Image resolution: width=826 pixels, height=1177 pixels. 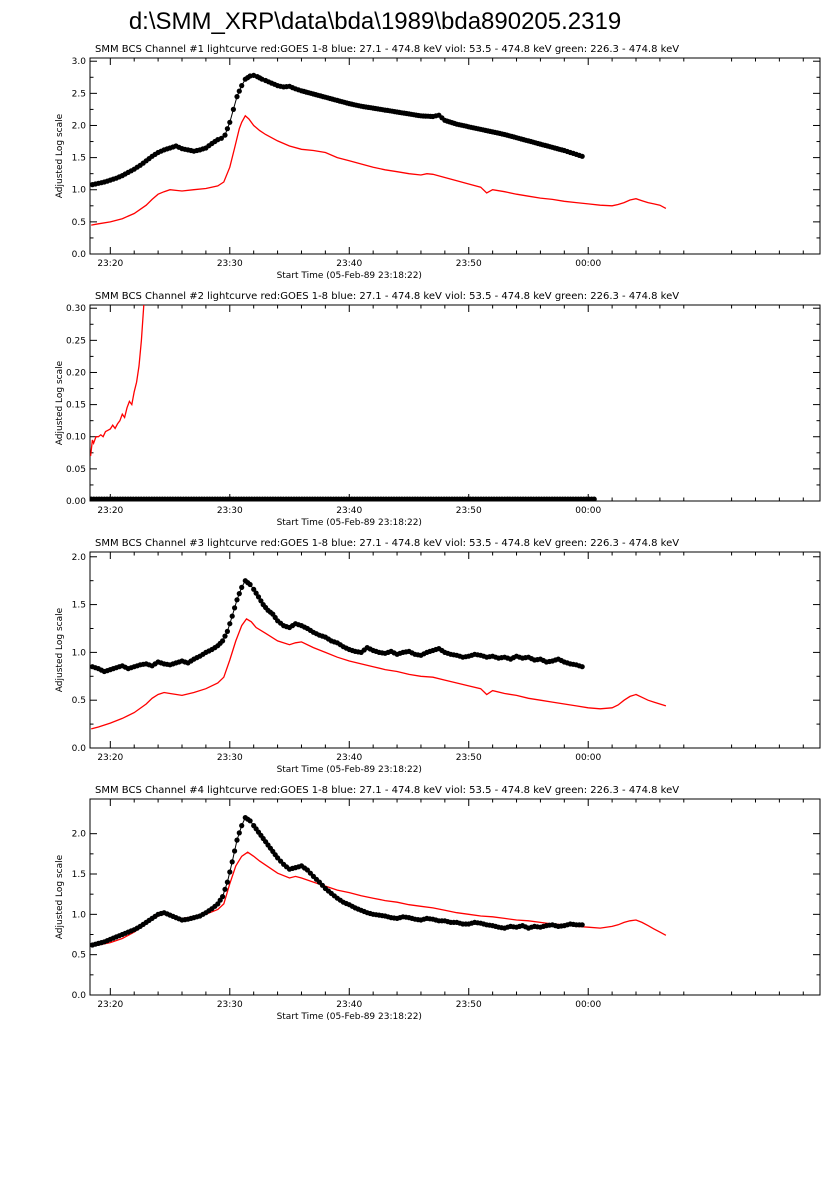 I want to click on y-tick-label: 3.0, so click(x=79, y=62).